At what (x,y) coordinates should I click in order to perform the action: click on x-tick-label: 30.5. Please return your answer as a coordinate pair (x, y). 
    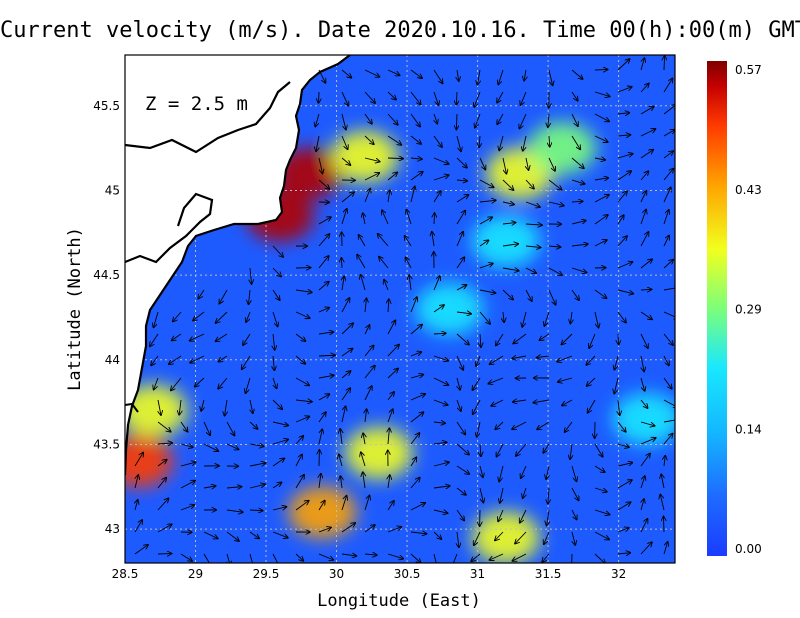
    Looking at the image, I should click on (407, 574).